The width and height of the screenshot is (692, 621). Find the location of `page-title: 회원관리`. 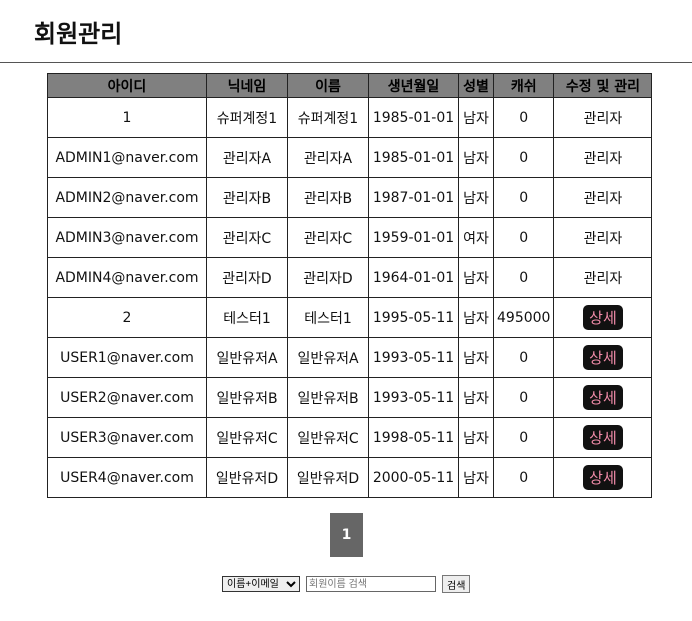

page-title: 회원관리 is located at coordinates (78, 34).